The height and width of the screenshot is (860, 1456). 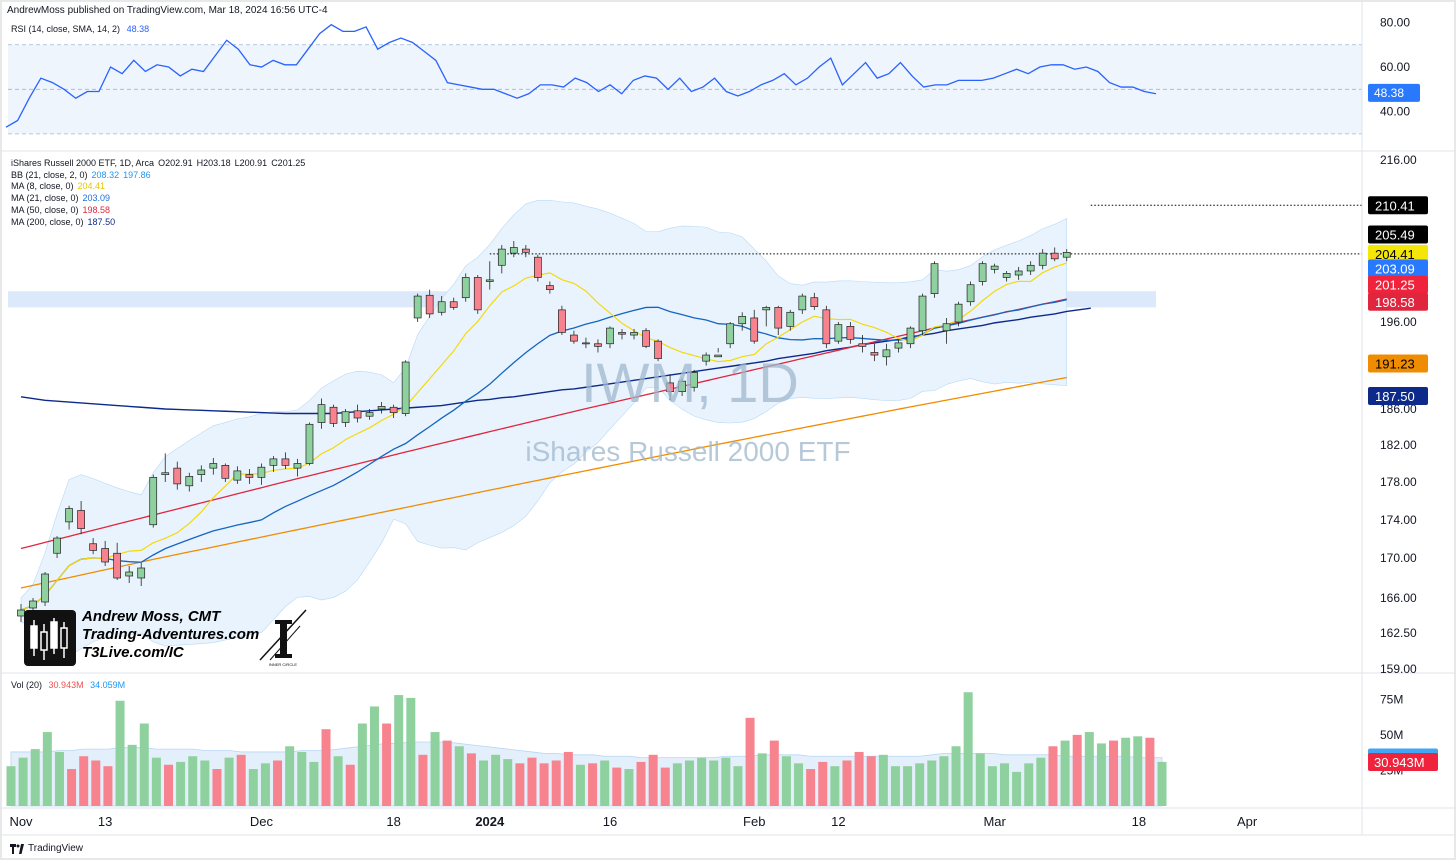 I want to click on main-legend-label: MA (50, close, 0), so click(x=45, y=209).